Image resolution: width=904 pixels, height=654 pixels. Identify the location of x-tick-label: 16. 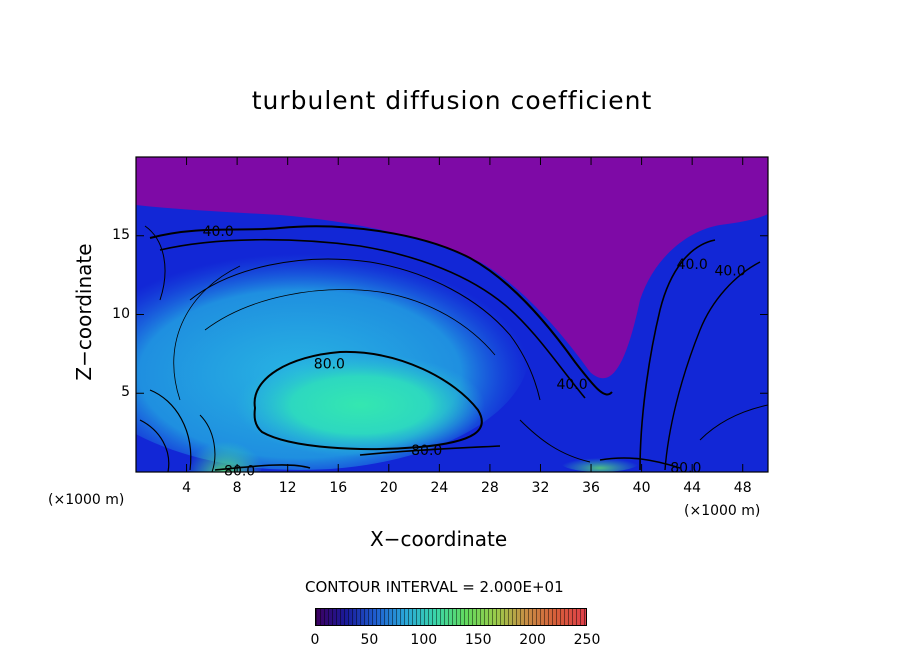
(338, 488).